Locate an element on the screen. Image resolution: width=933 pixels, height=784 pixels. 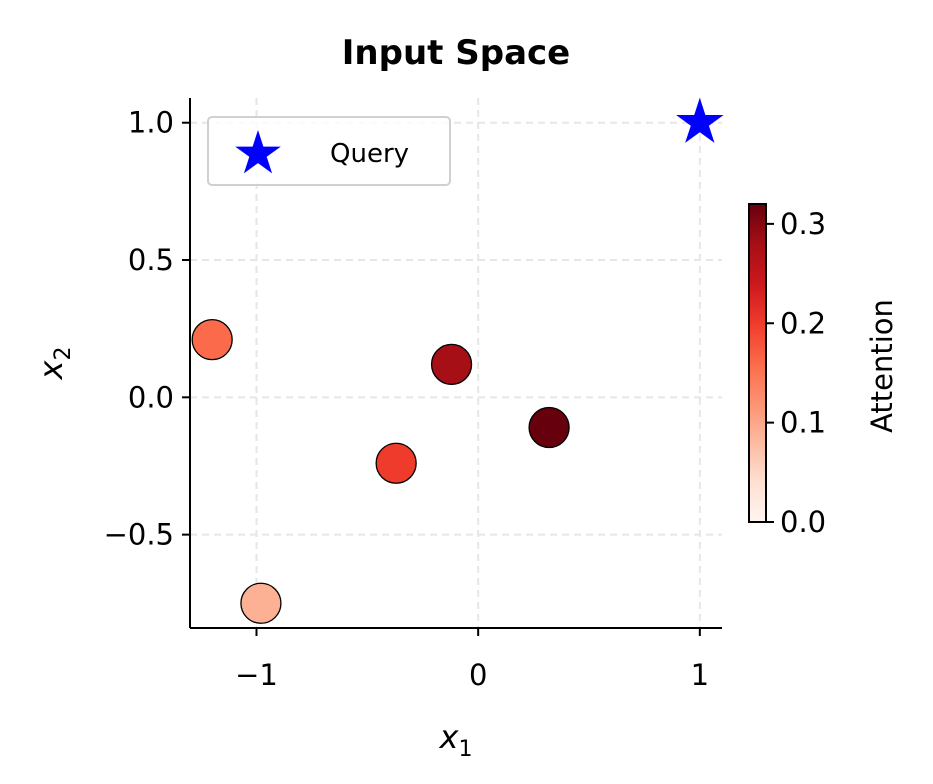
colorbar-ticks: 0.0 0.1 0.2 0.3 is located at coordinates (796, 373).